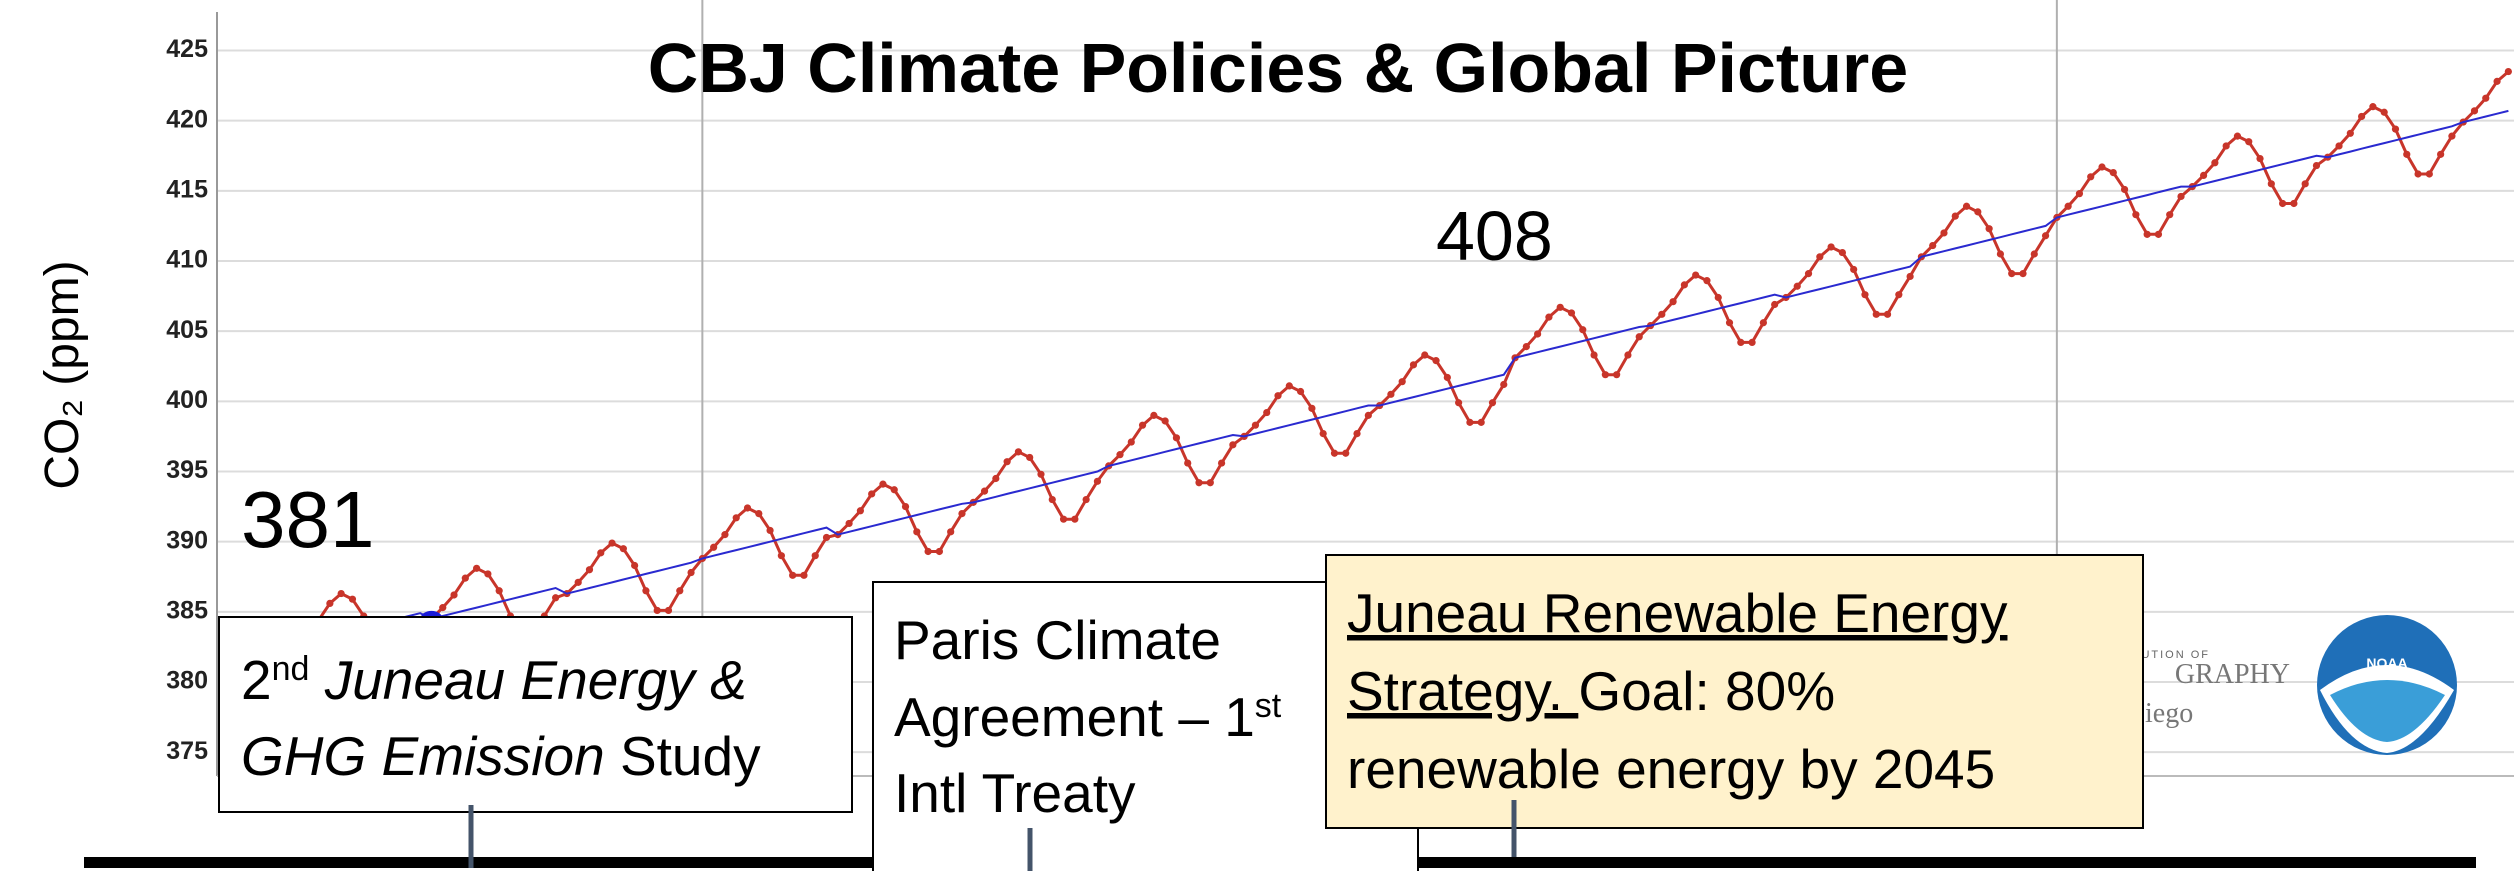  I want to click on event-text-part: 2, so click(256, 680).